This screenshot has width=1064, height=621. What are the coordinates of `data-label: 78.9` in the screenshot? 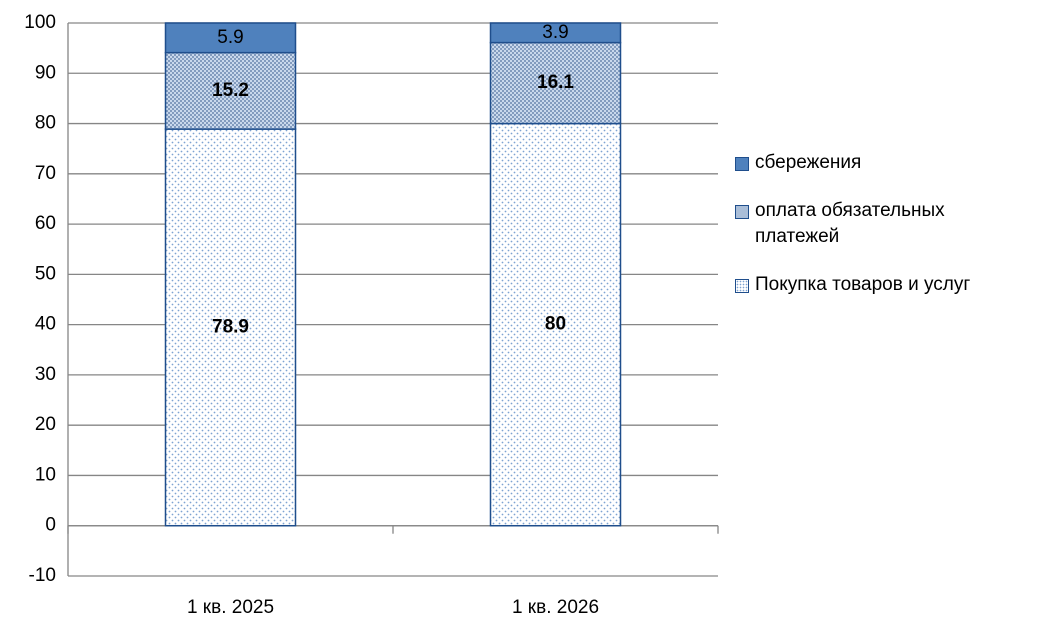 It's located at (230, 326).